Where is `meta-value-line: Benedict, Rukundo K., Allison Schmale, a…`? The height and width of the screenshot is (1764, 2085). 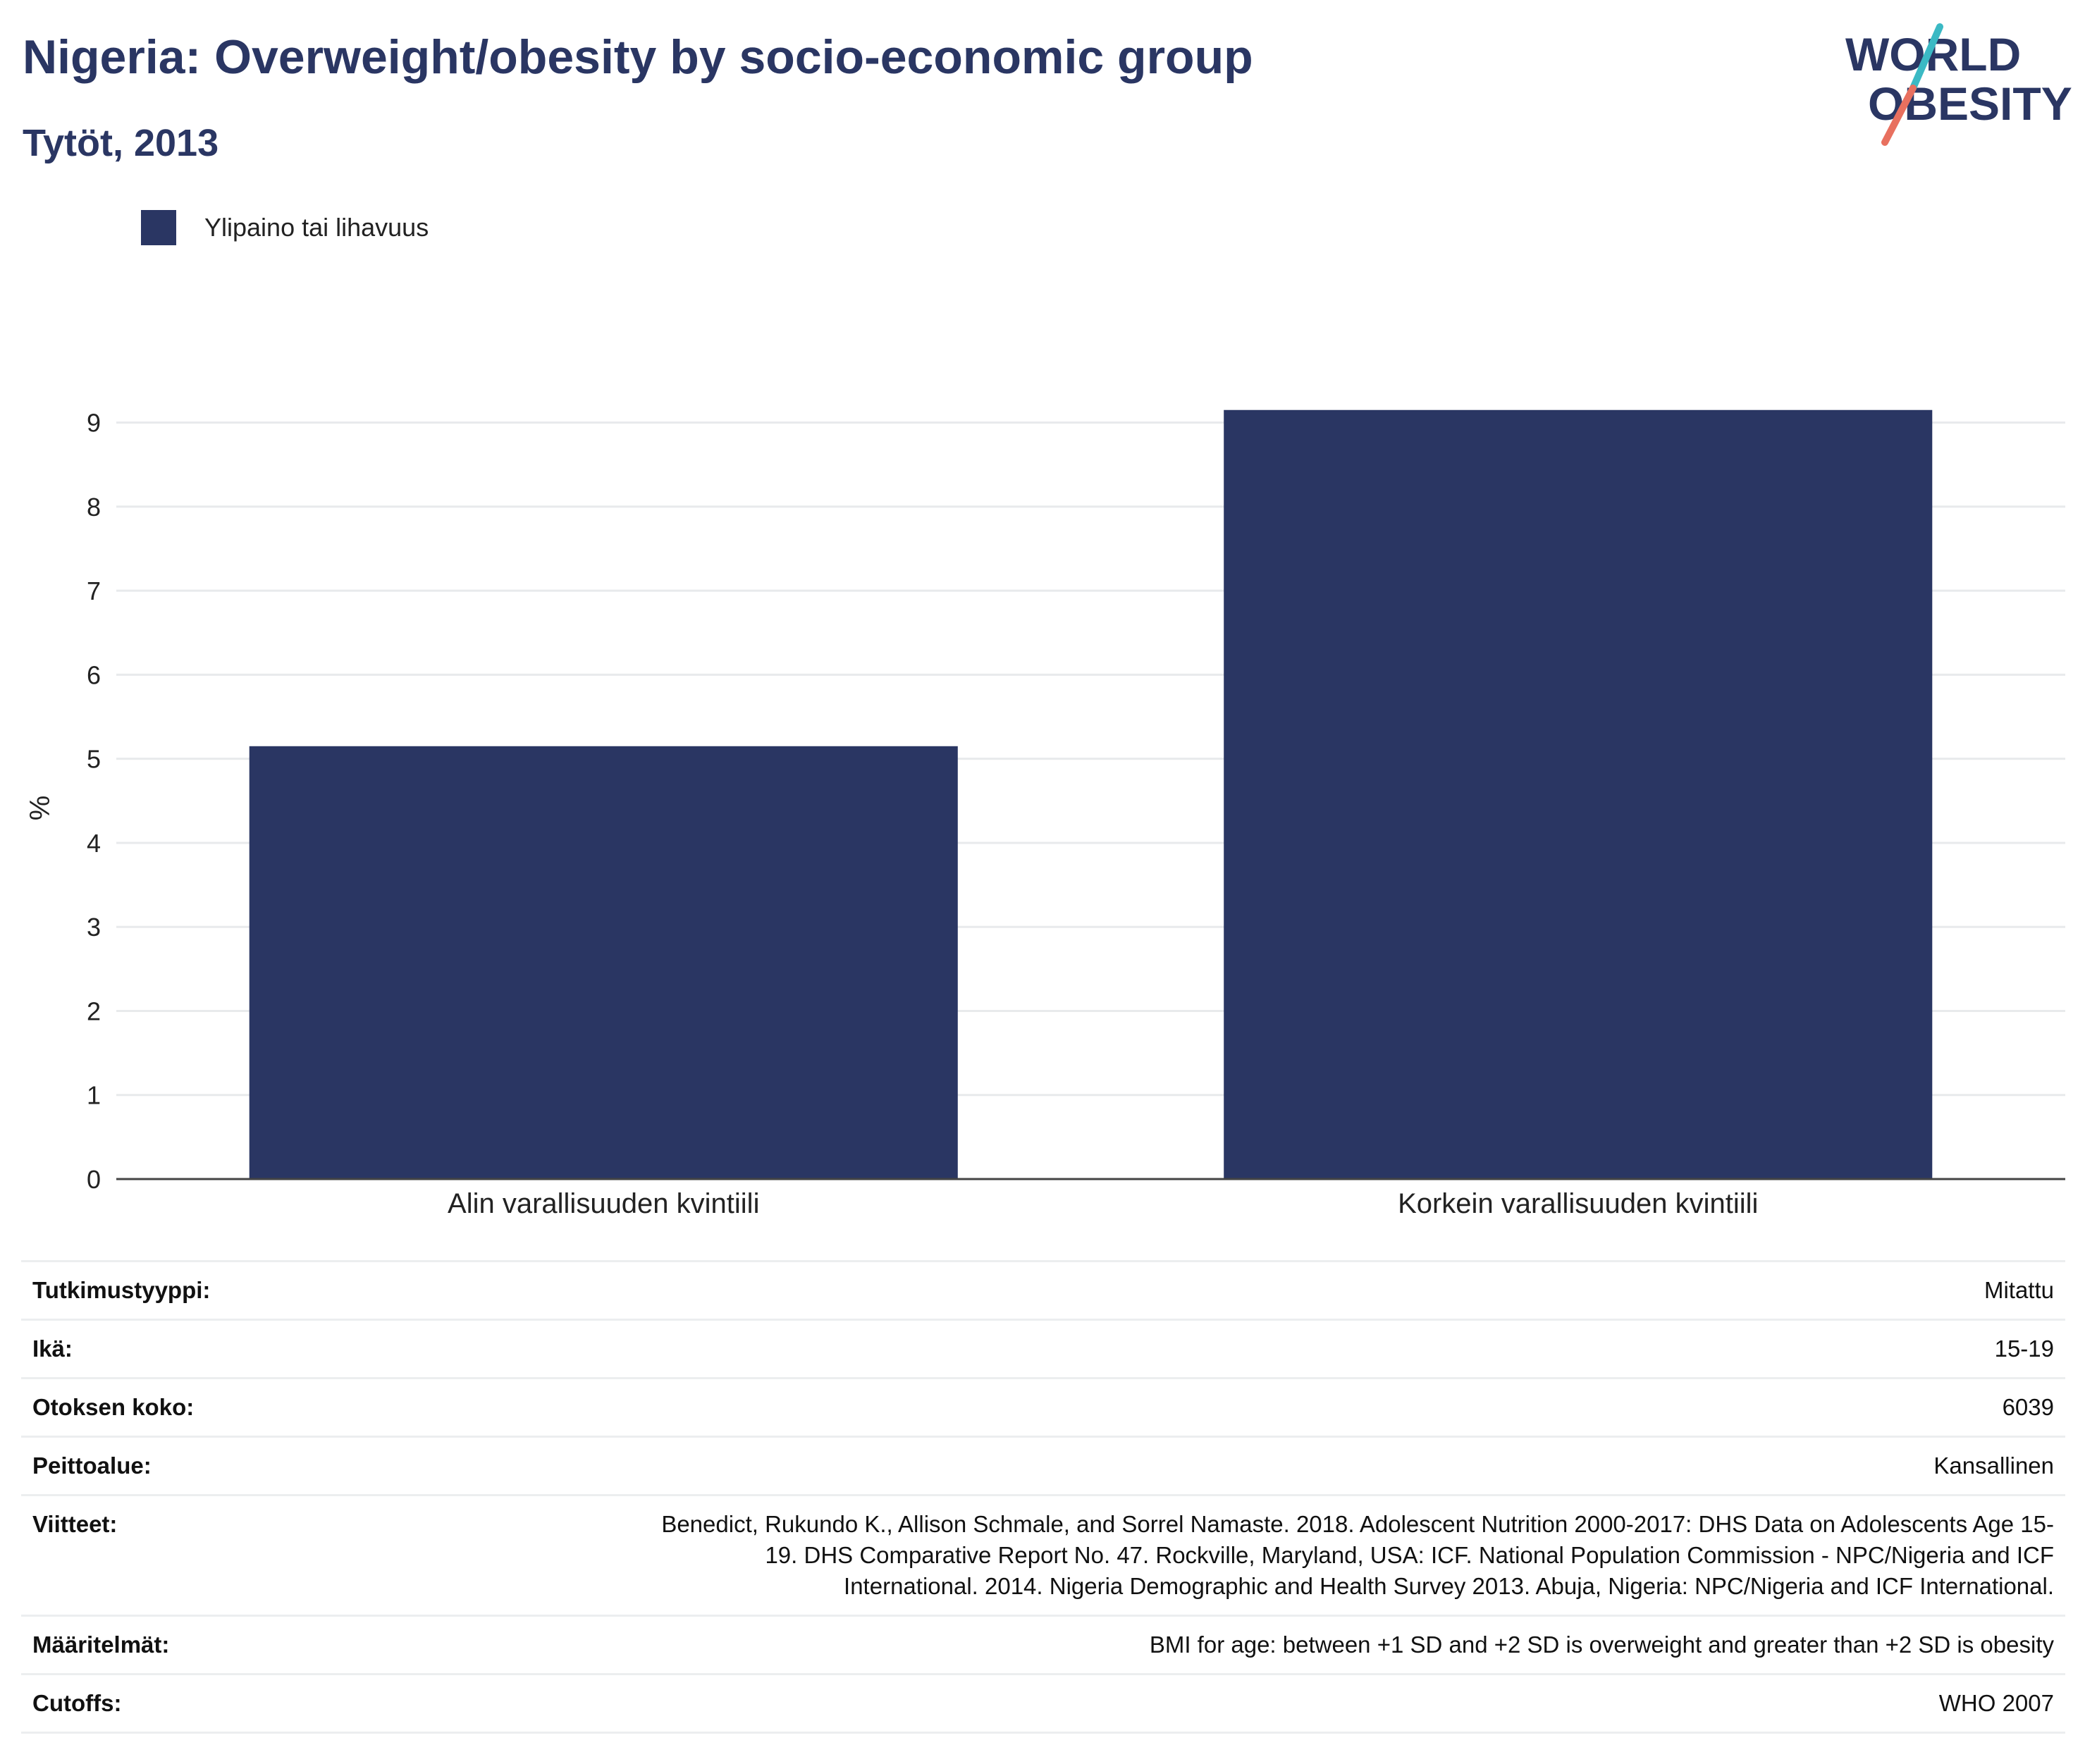
meta-value-line: Benedict, Rukundo K., Allison Schmale, a… is located at coordinates (1357, 1524).